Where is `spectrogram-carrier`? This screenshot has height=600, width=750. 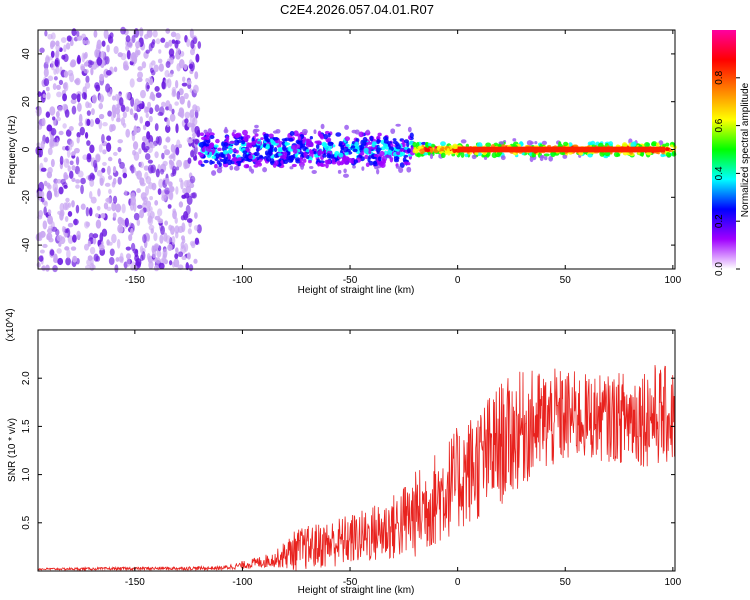
spectrogram-carrier is located at coordinates (561, 149).